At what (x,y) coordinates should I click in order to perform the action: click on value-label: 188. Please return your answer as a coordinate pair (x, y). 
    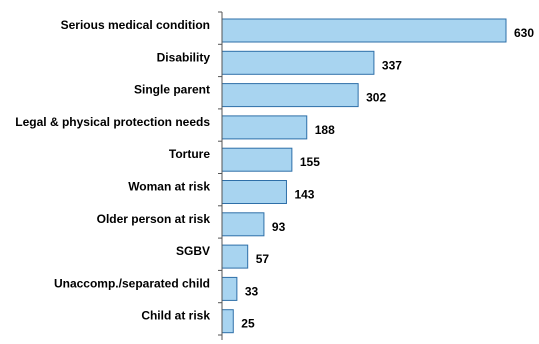
    Looking at the image, I should click on (325, 130).